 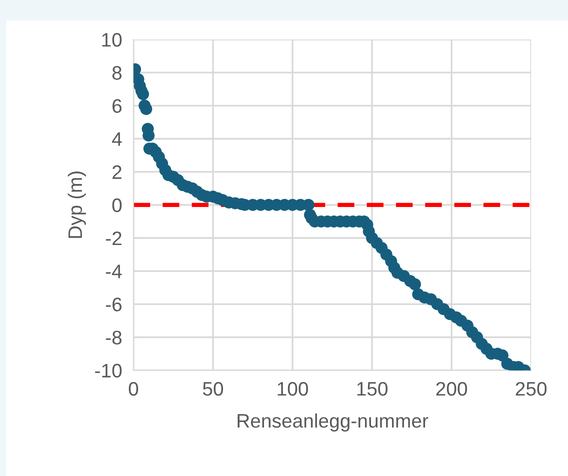 What do you see at coordinates (77, 205) in the screenshot?
I see `y-axis-title: Dyp (m)` at bounding box center [77, 205].